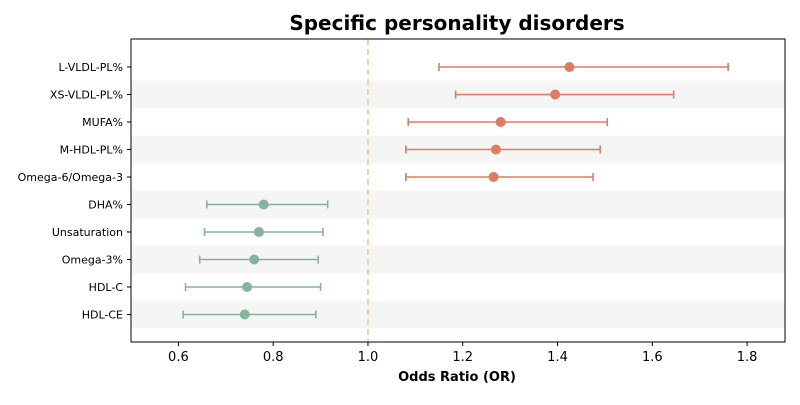 The width and height of the screenshot is (800, 405). I want to click on y-tick-label: MUFA%, so click(102, 122).